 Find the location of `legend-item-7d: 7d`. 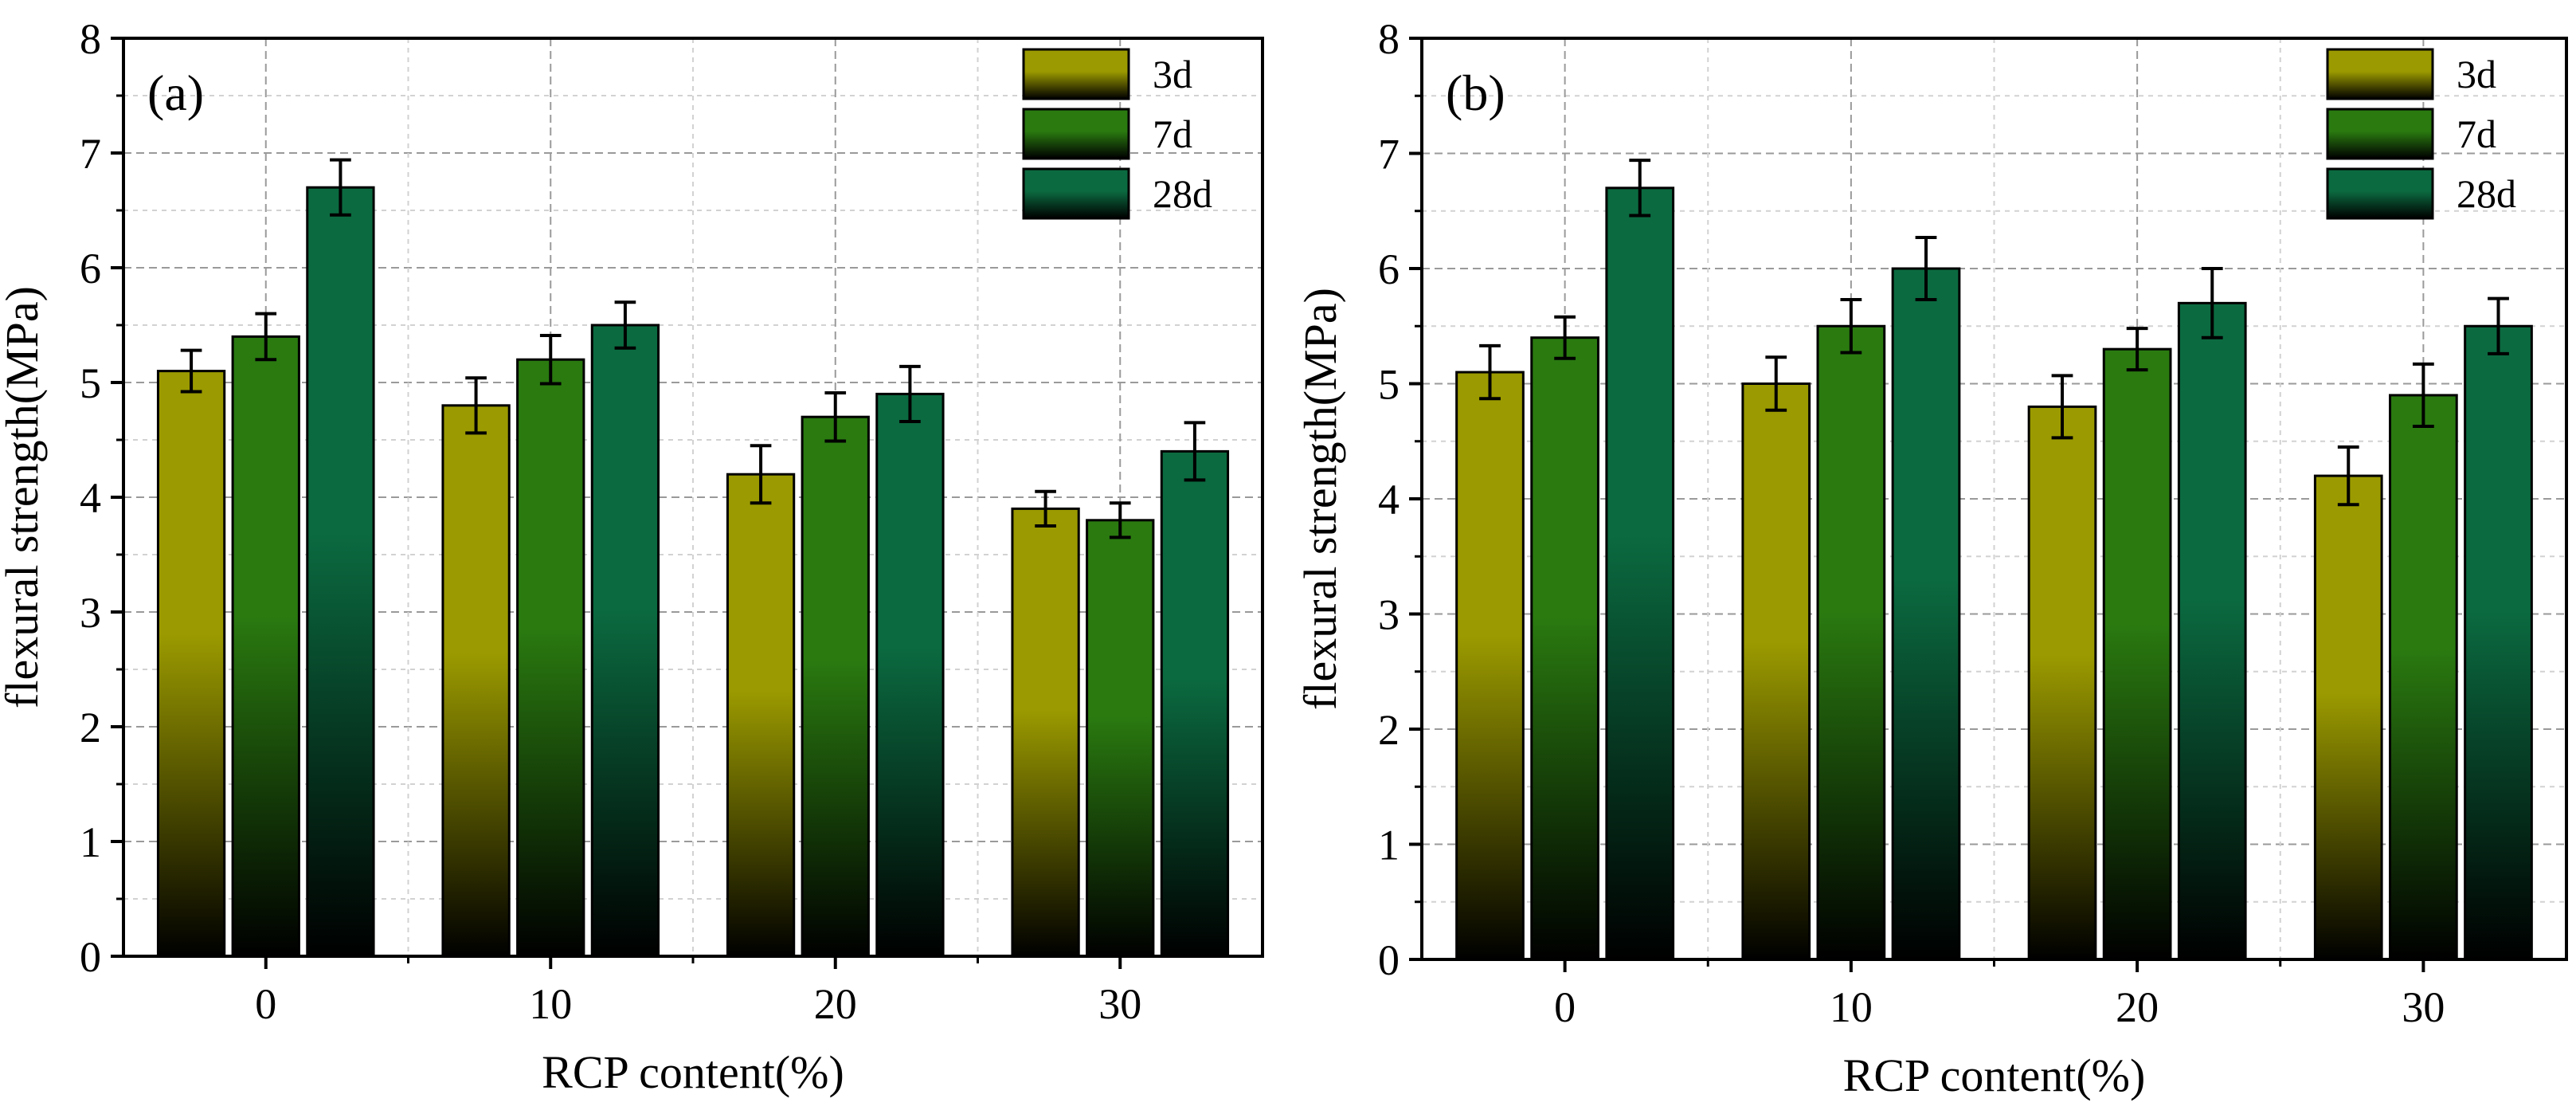

legend-item-7d: 7d is located at coordinates (2411, 134).